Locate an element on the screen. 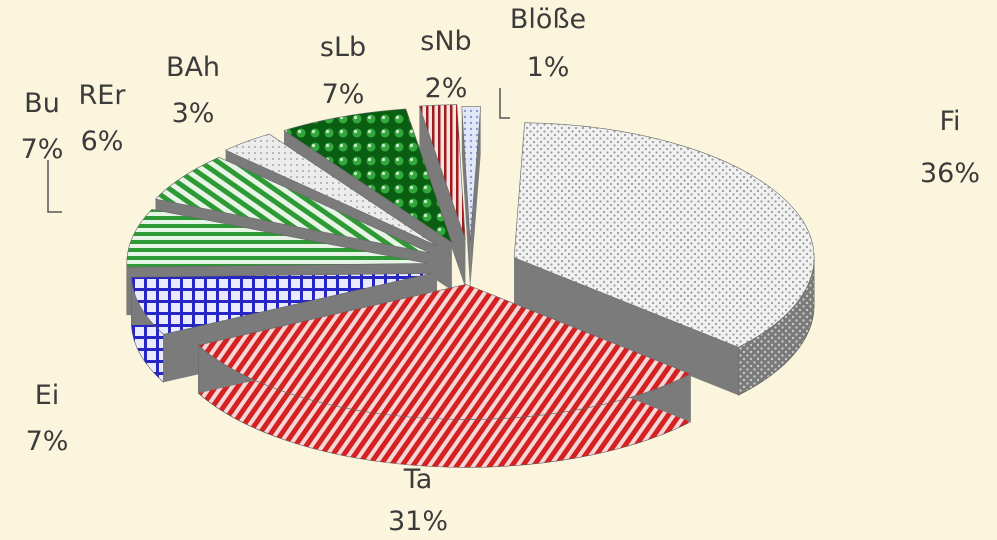 The width and height of the screenshot is (997, 540). slice-name-label: sNb is located at coordinates (445, 41).